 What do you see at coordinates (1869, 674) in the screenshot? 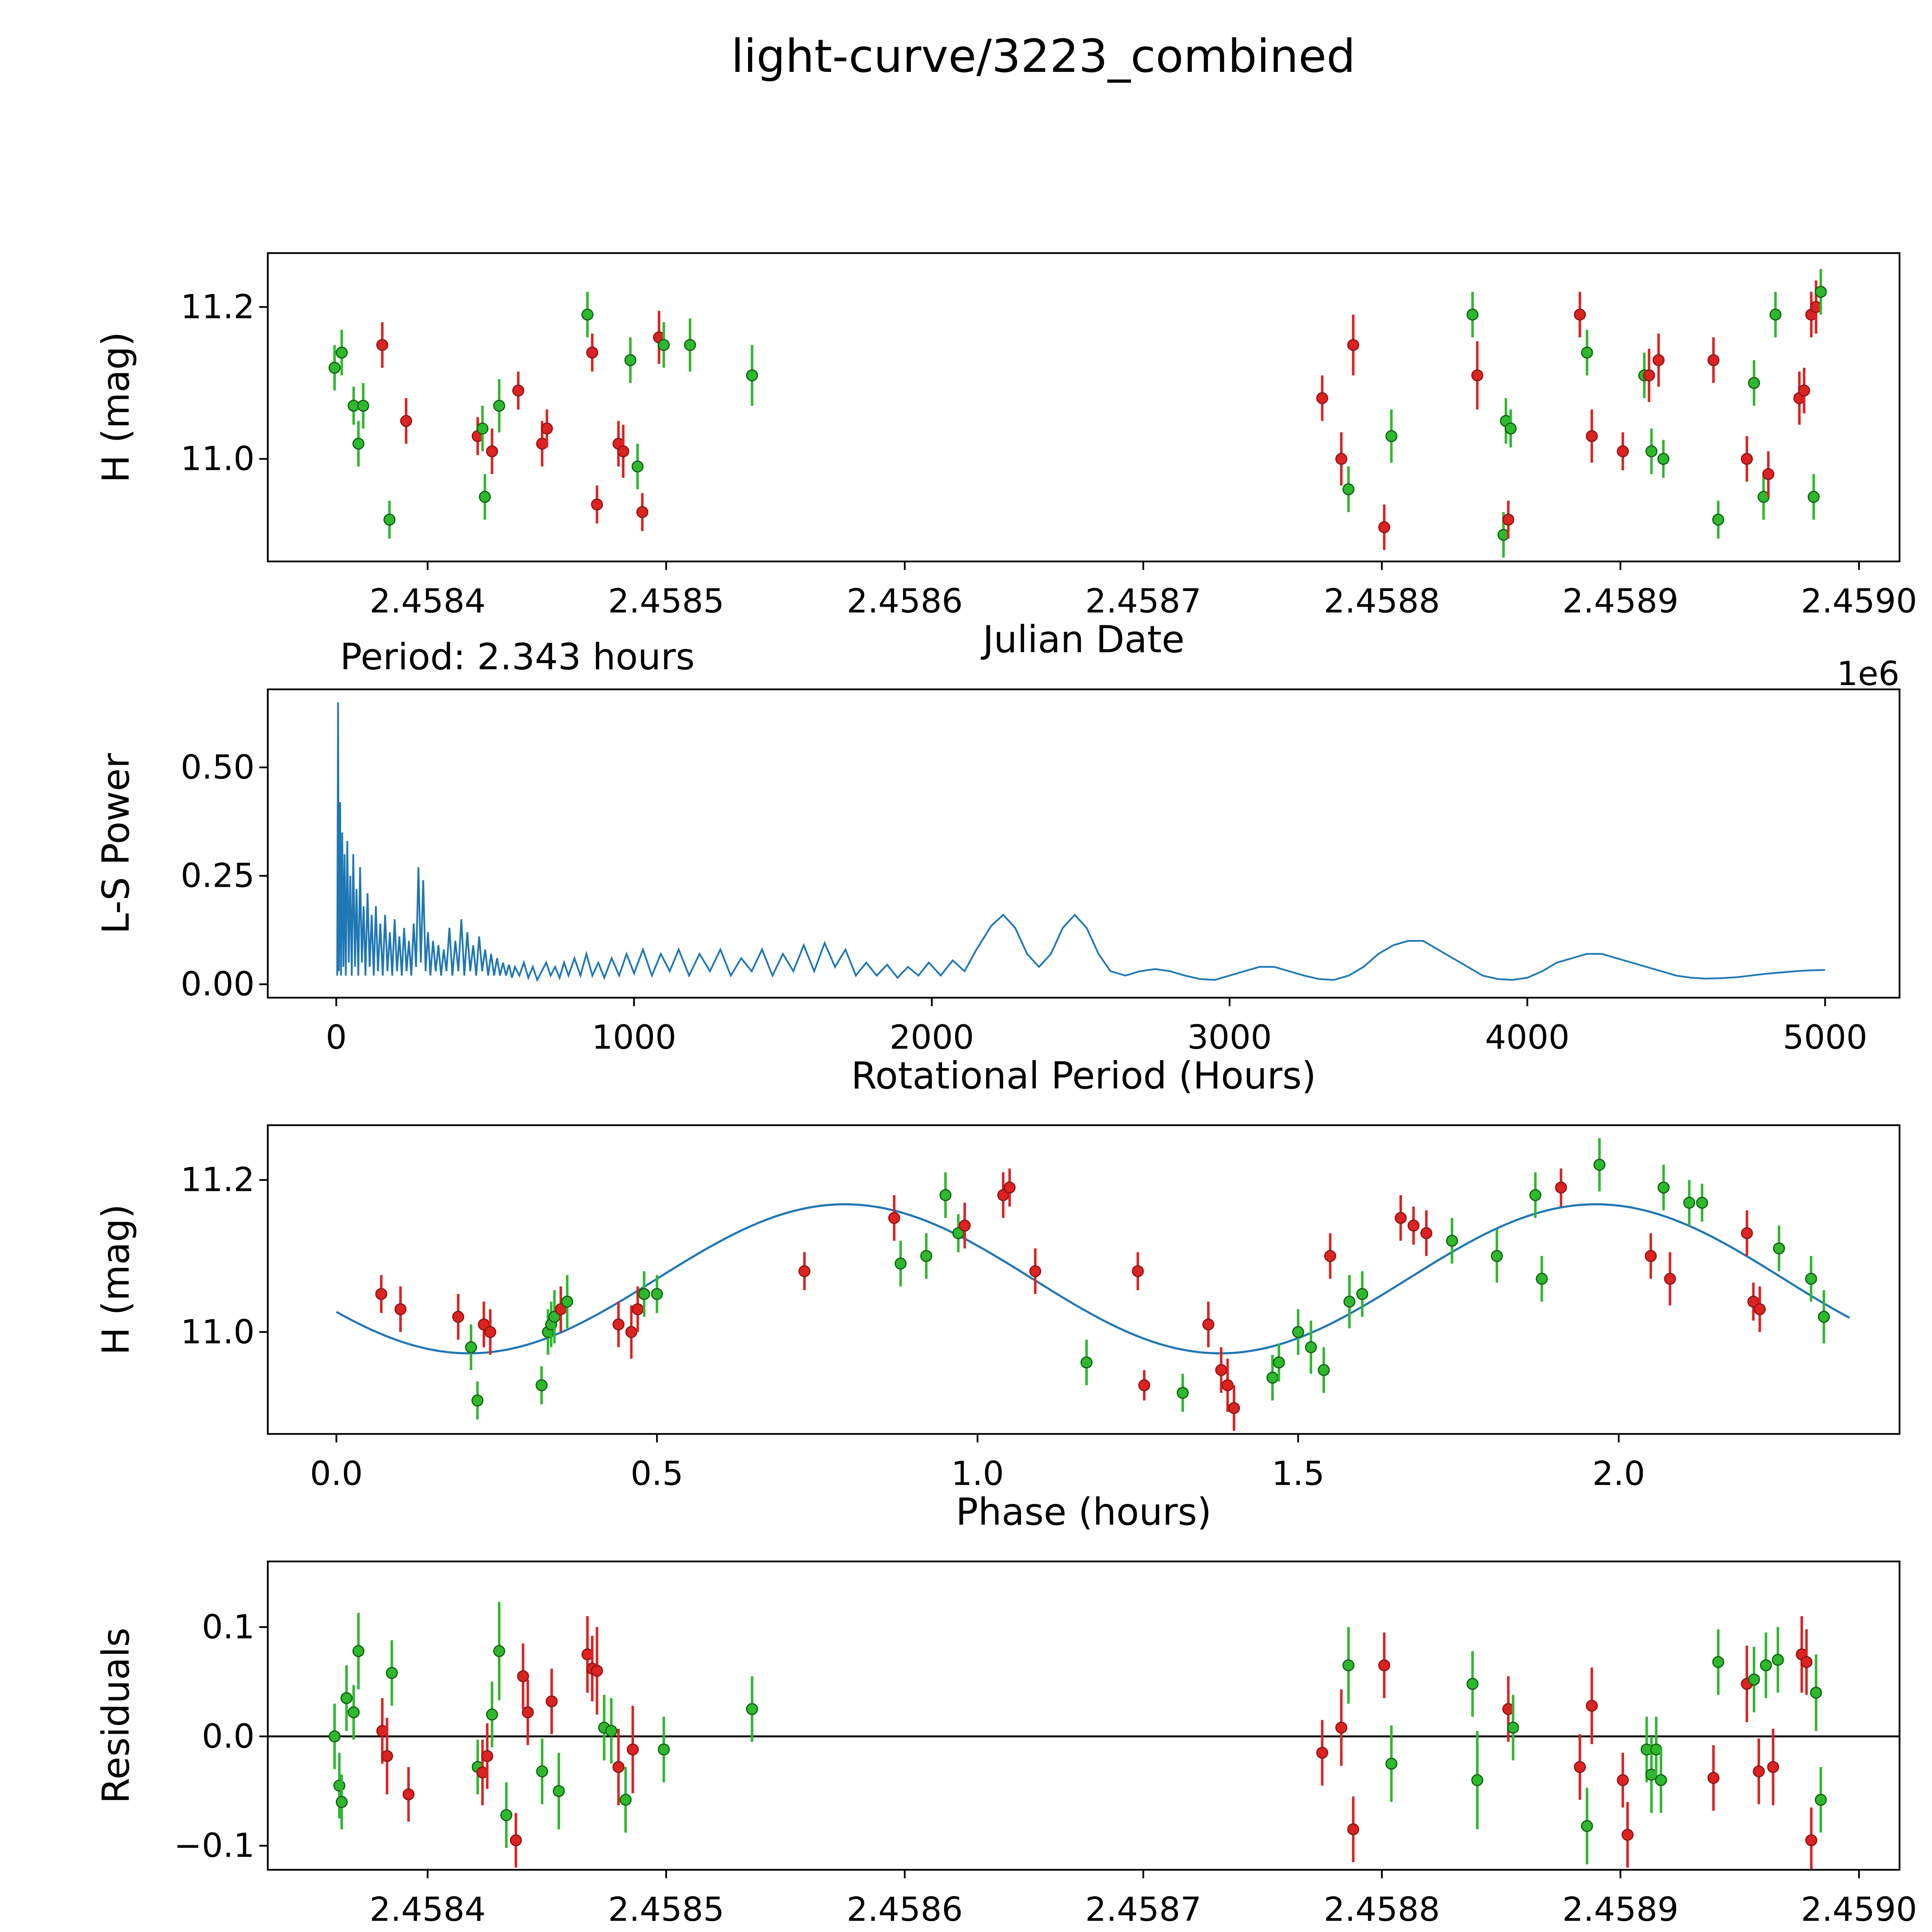
I see `x-axis-offset-label: 1e6` at bounding box center [1869, 674].